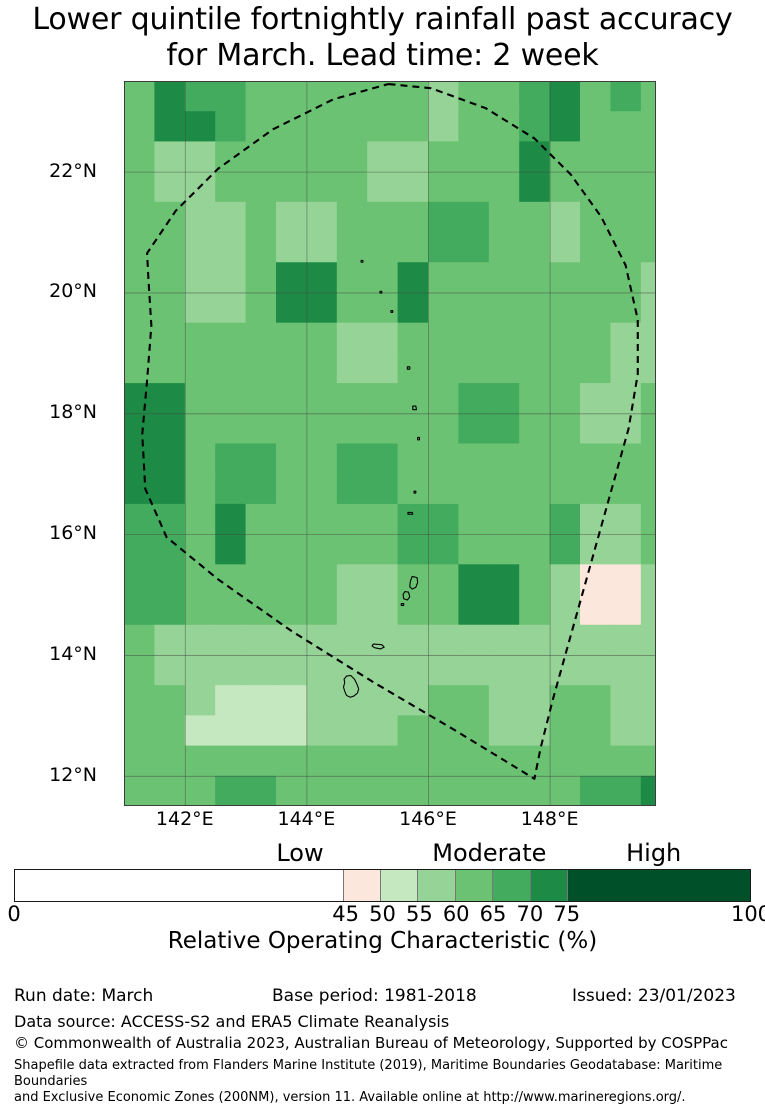  I want to click on colorbar-tick-labels: 0 45 50 55 60 65 70 75 100, so click(382, 915).